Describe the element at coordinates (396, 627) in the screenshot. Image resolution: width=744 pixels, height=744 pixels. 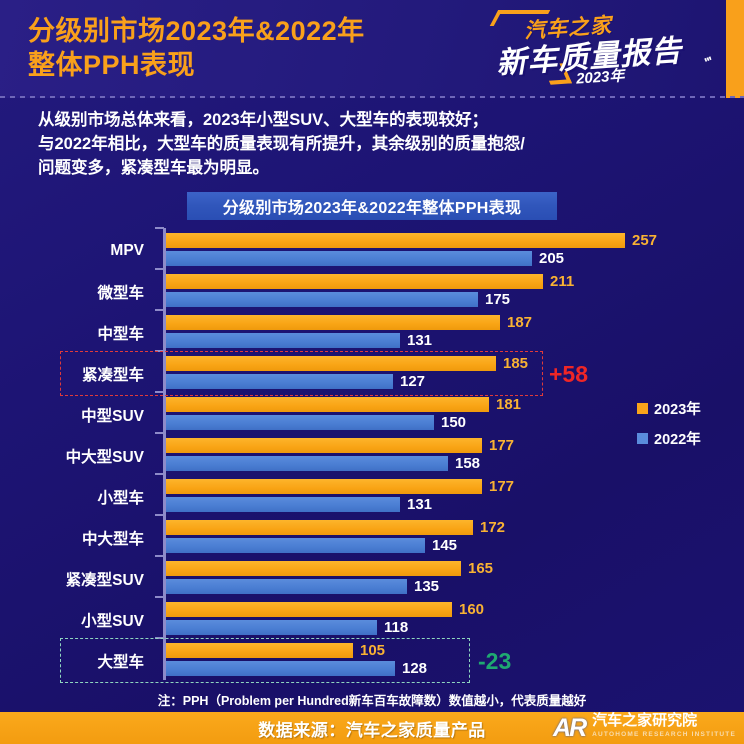
I see `bar-value-label: 118` at that location.